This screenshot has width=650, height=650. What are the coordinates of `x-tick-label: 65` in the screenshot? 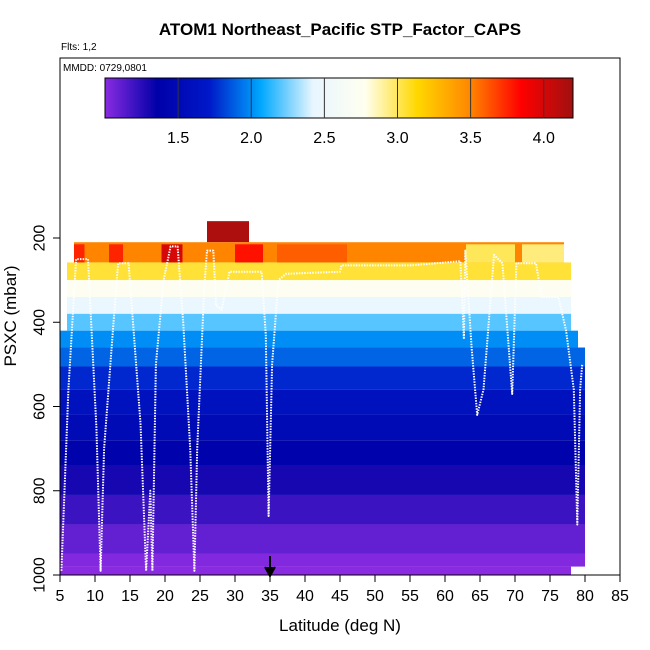 It's located at (480, 596).